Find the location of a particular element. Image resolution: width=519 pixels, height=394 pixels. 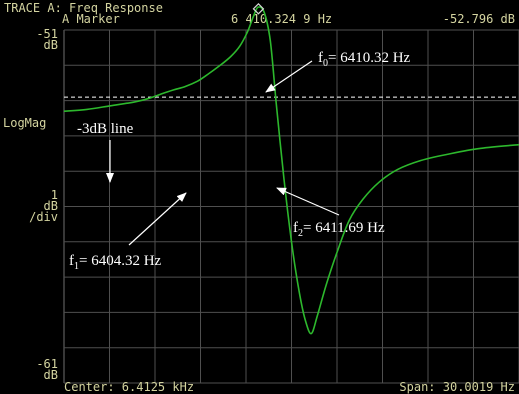

f1-arrow is located at coordinates (157, 219).